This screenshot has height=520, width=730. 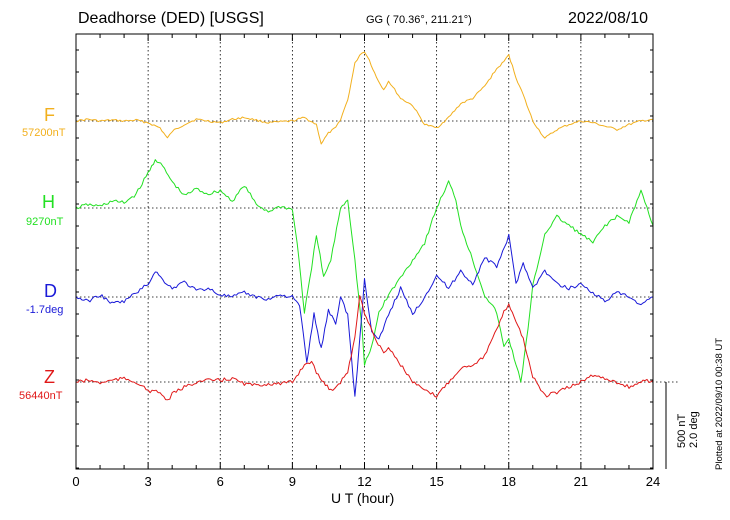 What do you see at coordinates (608, 18) in the screenshot?
I see `plot-date: 2022/08/10` at bounding box center [608, 18].